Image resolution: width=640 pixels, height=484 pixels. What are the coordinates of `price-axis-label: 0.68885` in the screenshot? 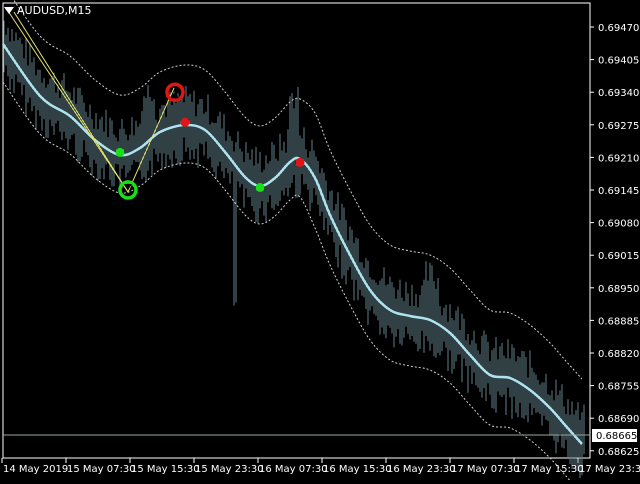 It's located at (618, 321).